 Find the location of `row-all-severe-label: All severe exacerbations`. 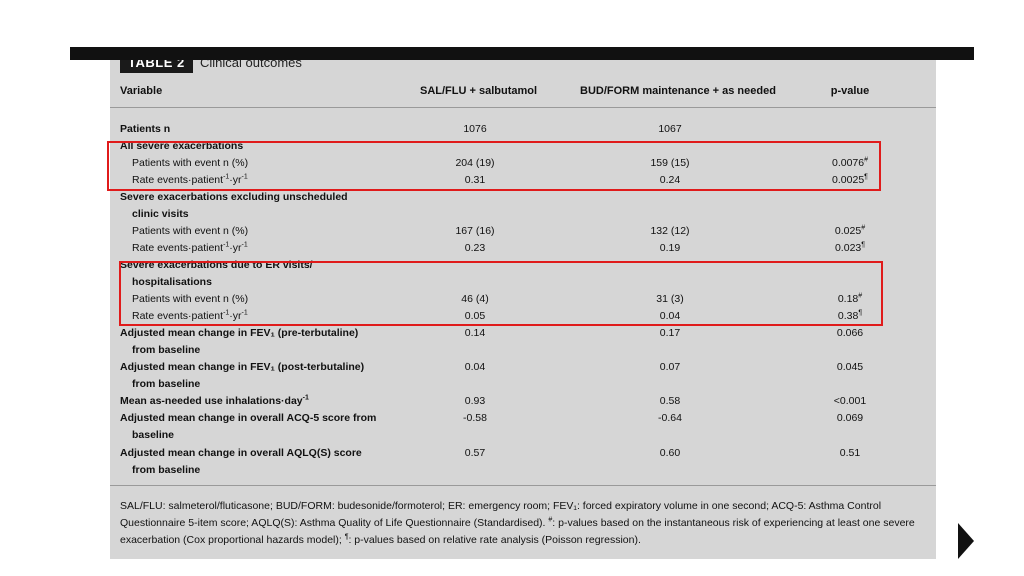

row-all-severe-label: All severe exacerbations is located at coordinates (182, 146).